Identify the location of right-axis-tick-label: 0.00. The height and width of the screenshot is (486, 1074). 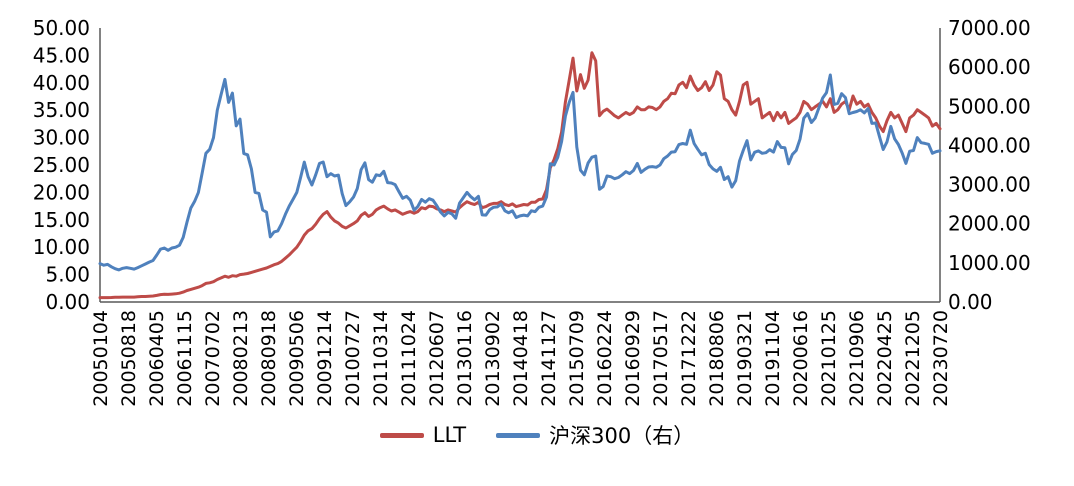
(970, 302).